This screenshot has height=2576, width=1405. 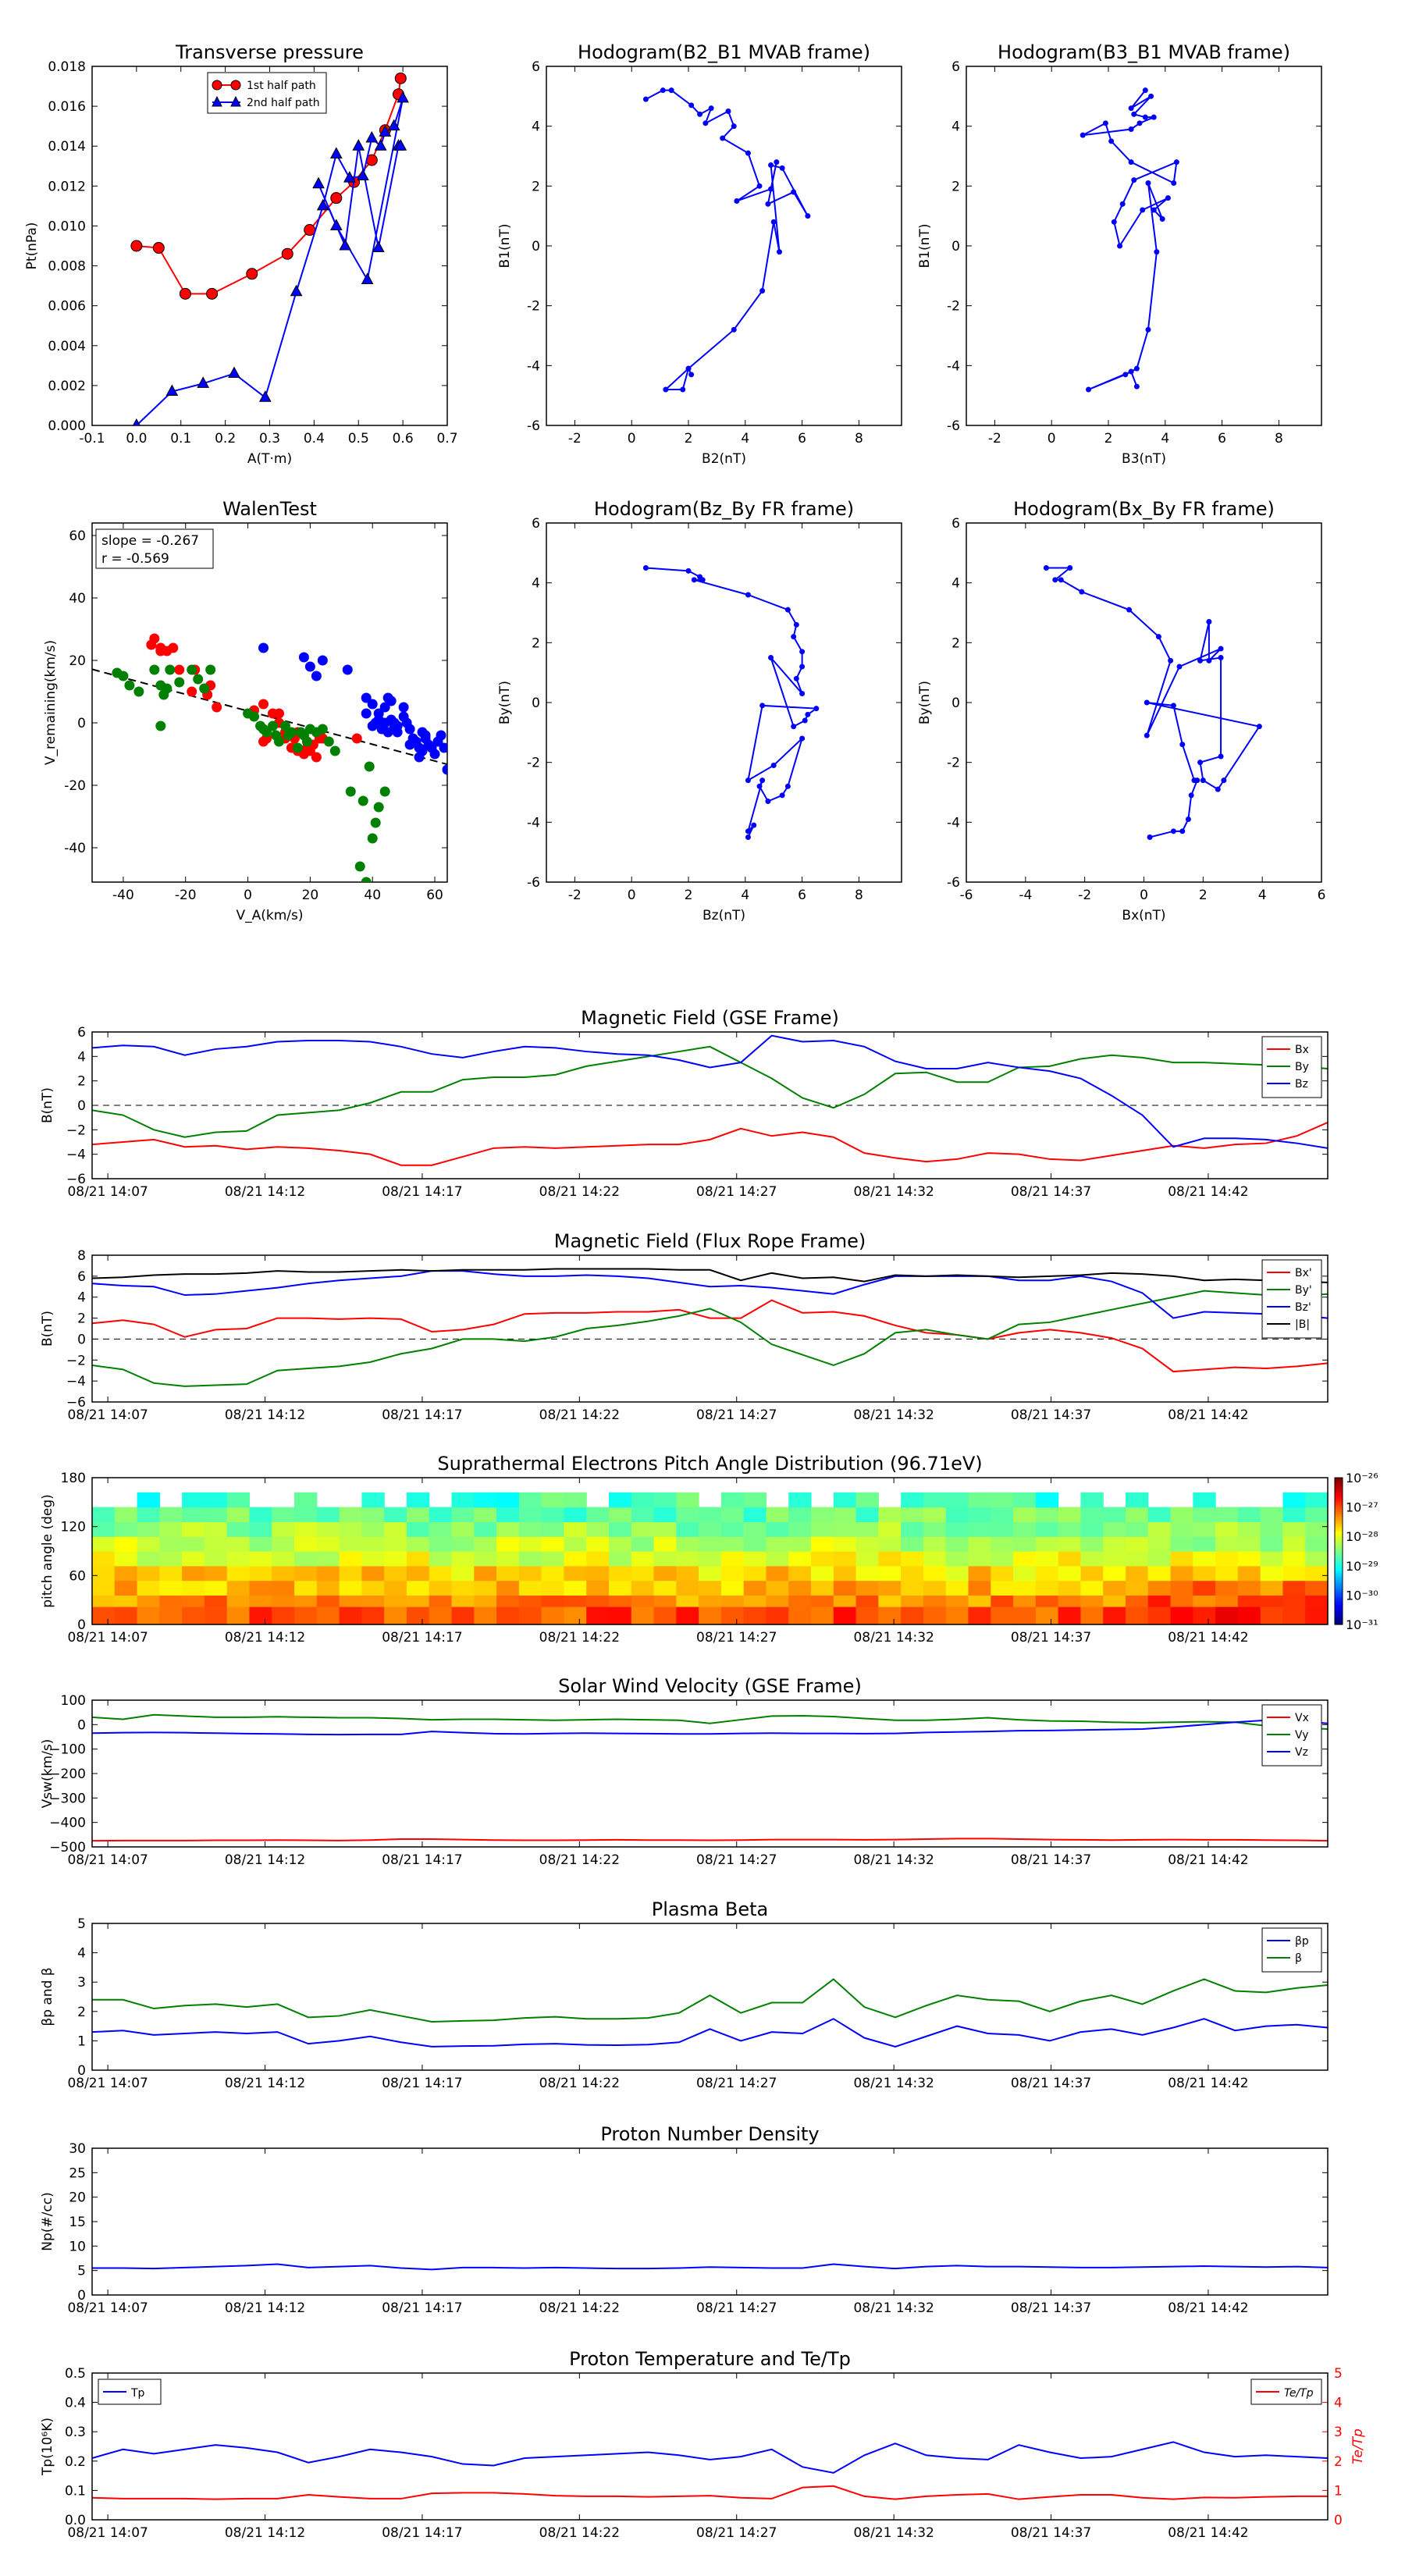 What do you see at coordinates (689, 439) in the screenshot?
I see `x-tick-label: 2` at bounding box center [689, 439].